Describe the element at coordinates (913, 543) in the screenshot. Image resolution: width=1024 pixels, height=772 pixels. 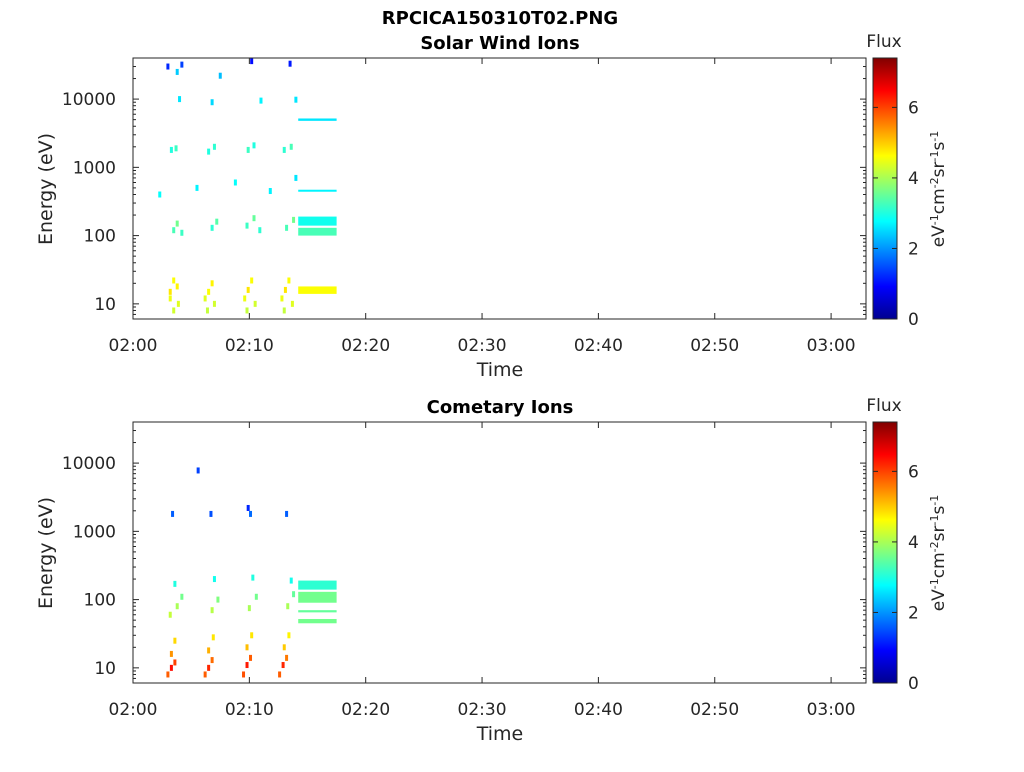
I see `colorbar-tick-label: 4` at that location.